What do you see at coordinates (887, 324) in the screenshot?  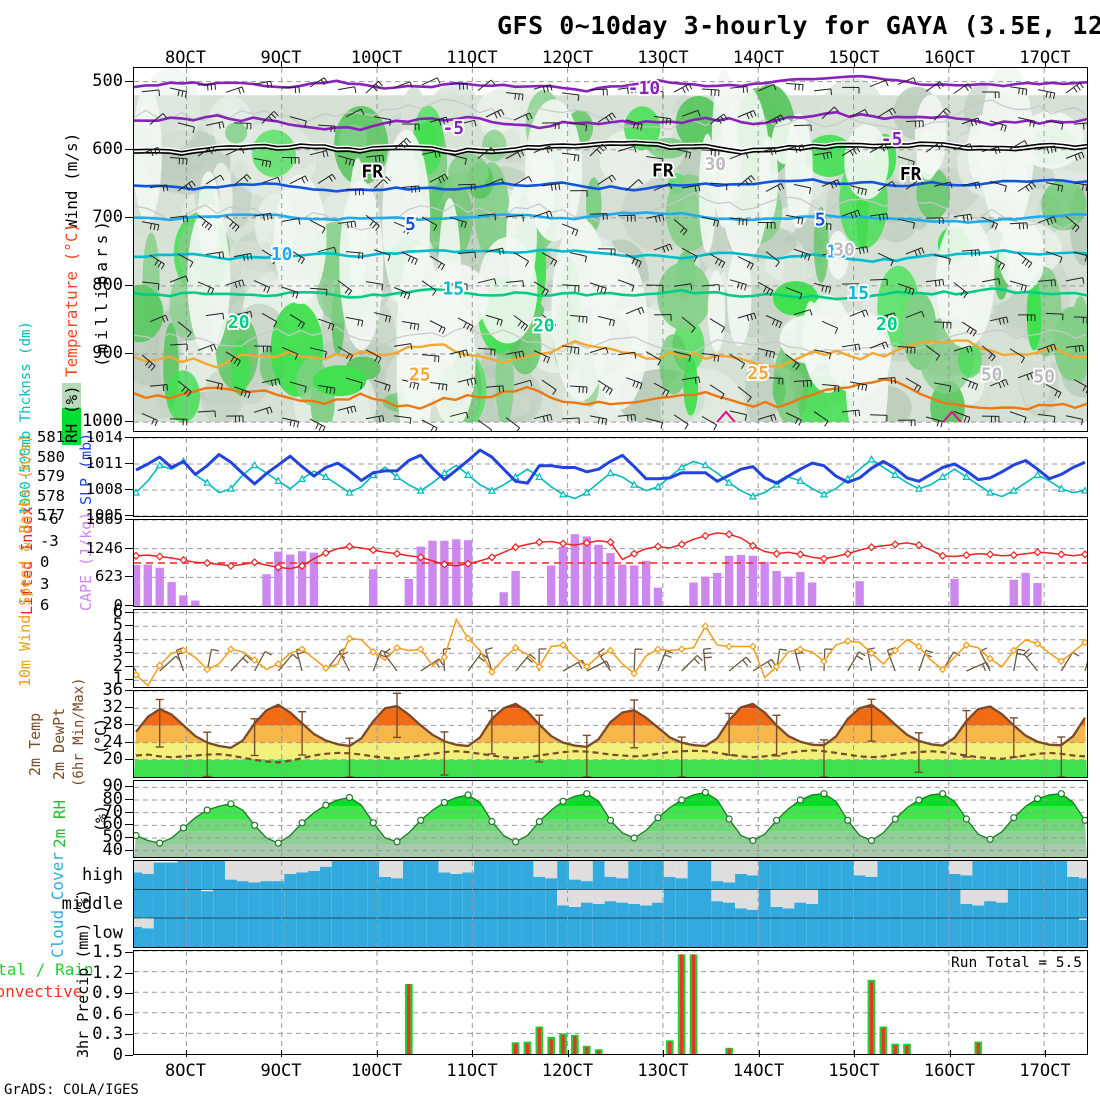 I see `contour-label: 20` at bounding box center [887, 324].